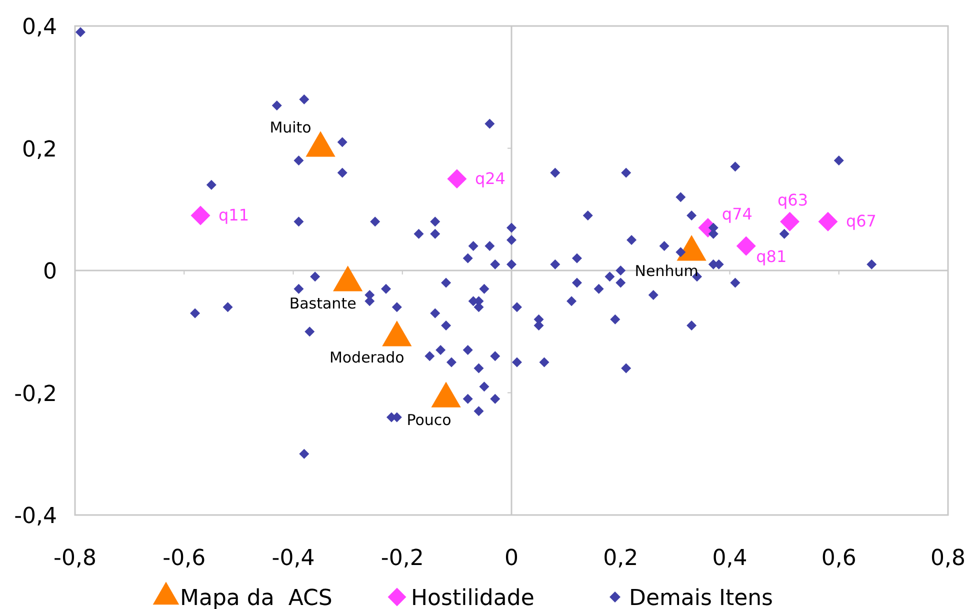  I want to click on y-tick-label: 0,4, so click(39, 27).